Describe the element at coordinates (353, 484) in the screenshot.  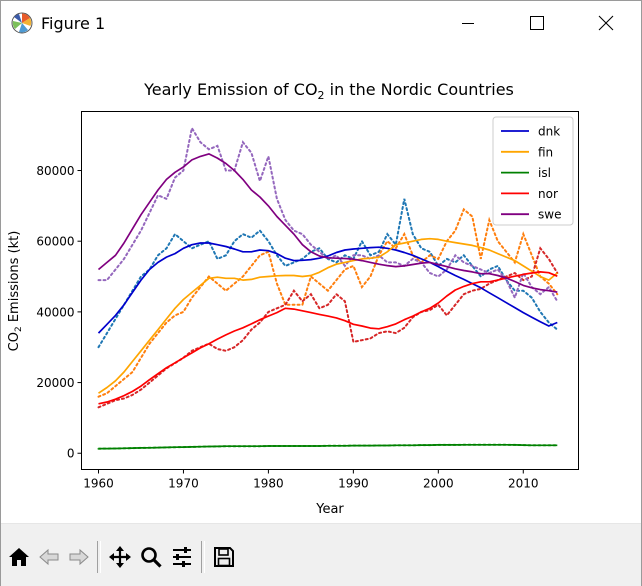
I see `x-tick-label: 1990` at that location.